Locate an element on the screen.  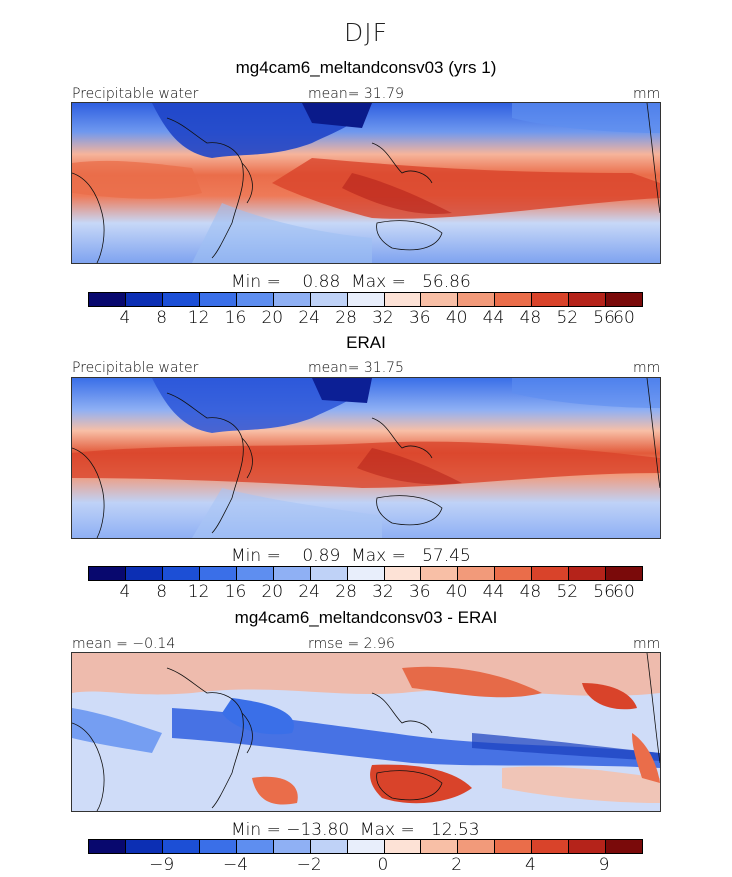
panel-3-map is located at coordinates (366, 732).